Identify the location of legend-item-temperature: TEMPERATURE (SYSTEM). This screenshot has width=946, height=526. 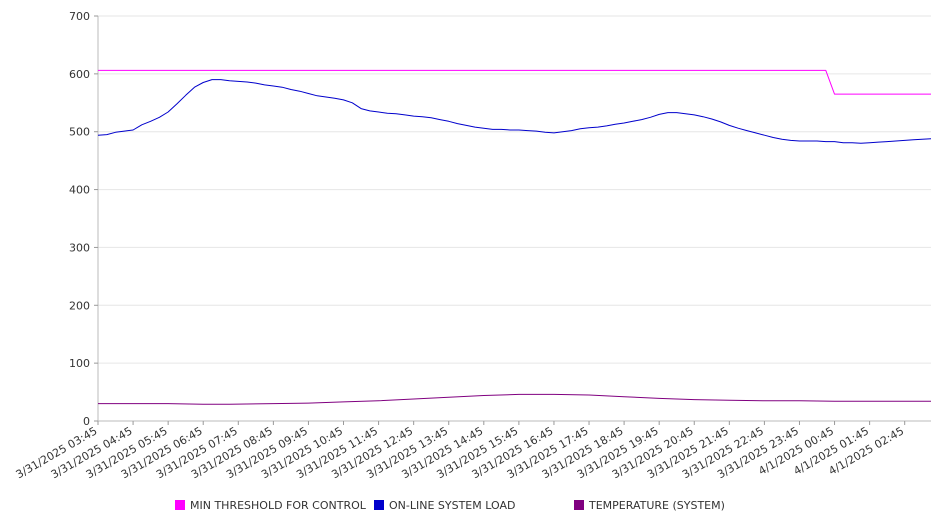
(649, 505).